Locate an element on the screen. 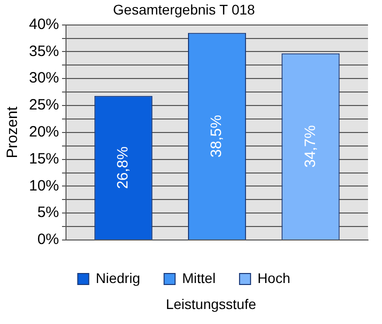 This screenshot has height=324, width=382. chart-title: Gesamtergebnis T 018 is located at coordinates (184, 9).